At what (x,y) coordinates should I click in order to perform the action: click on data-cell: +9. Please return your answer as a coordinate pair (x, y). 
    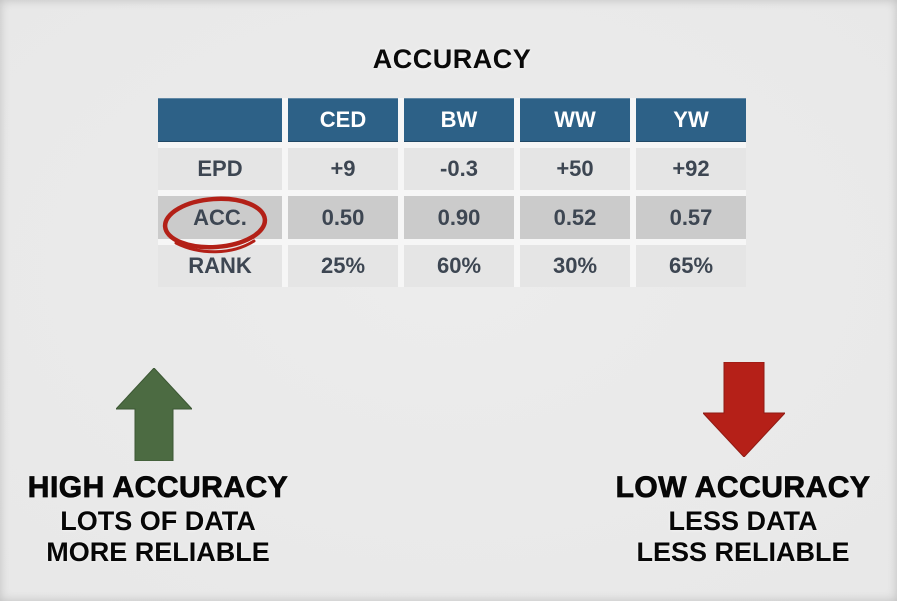
    Looking at the image, I should click on (343, 169).